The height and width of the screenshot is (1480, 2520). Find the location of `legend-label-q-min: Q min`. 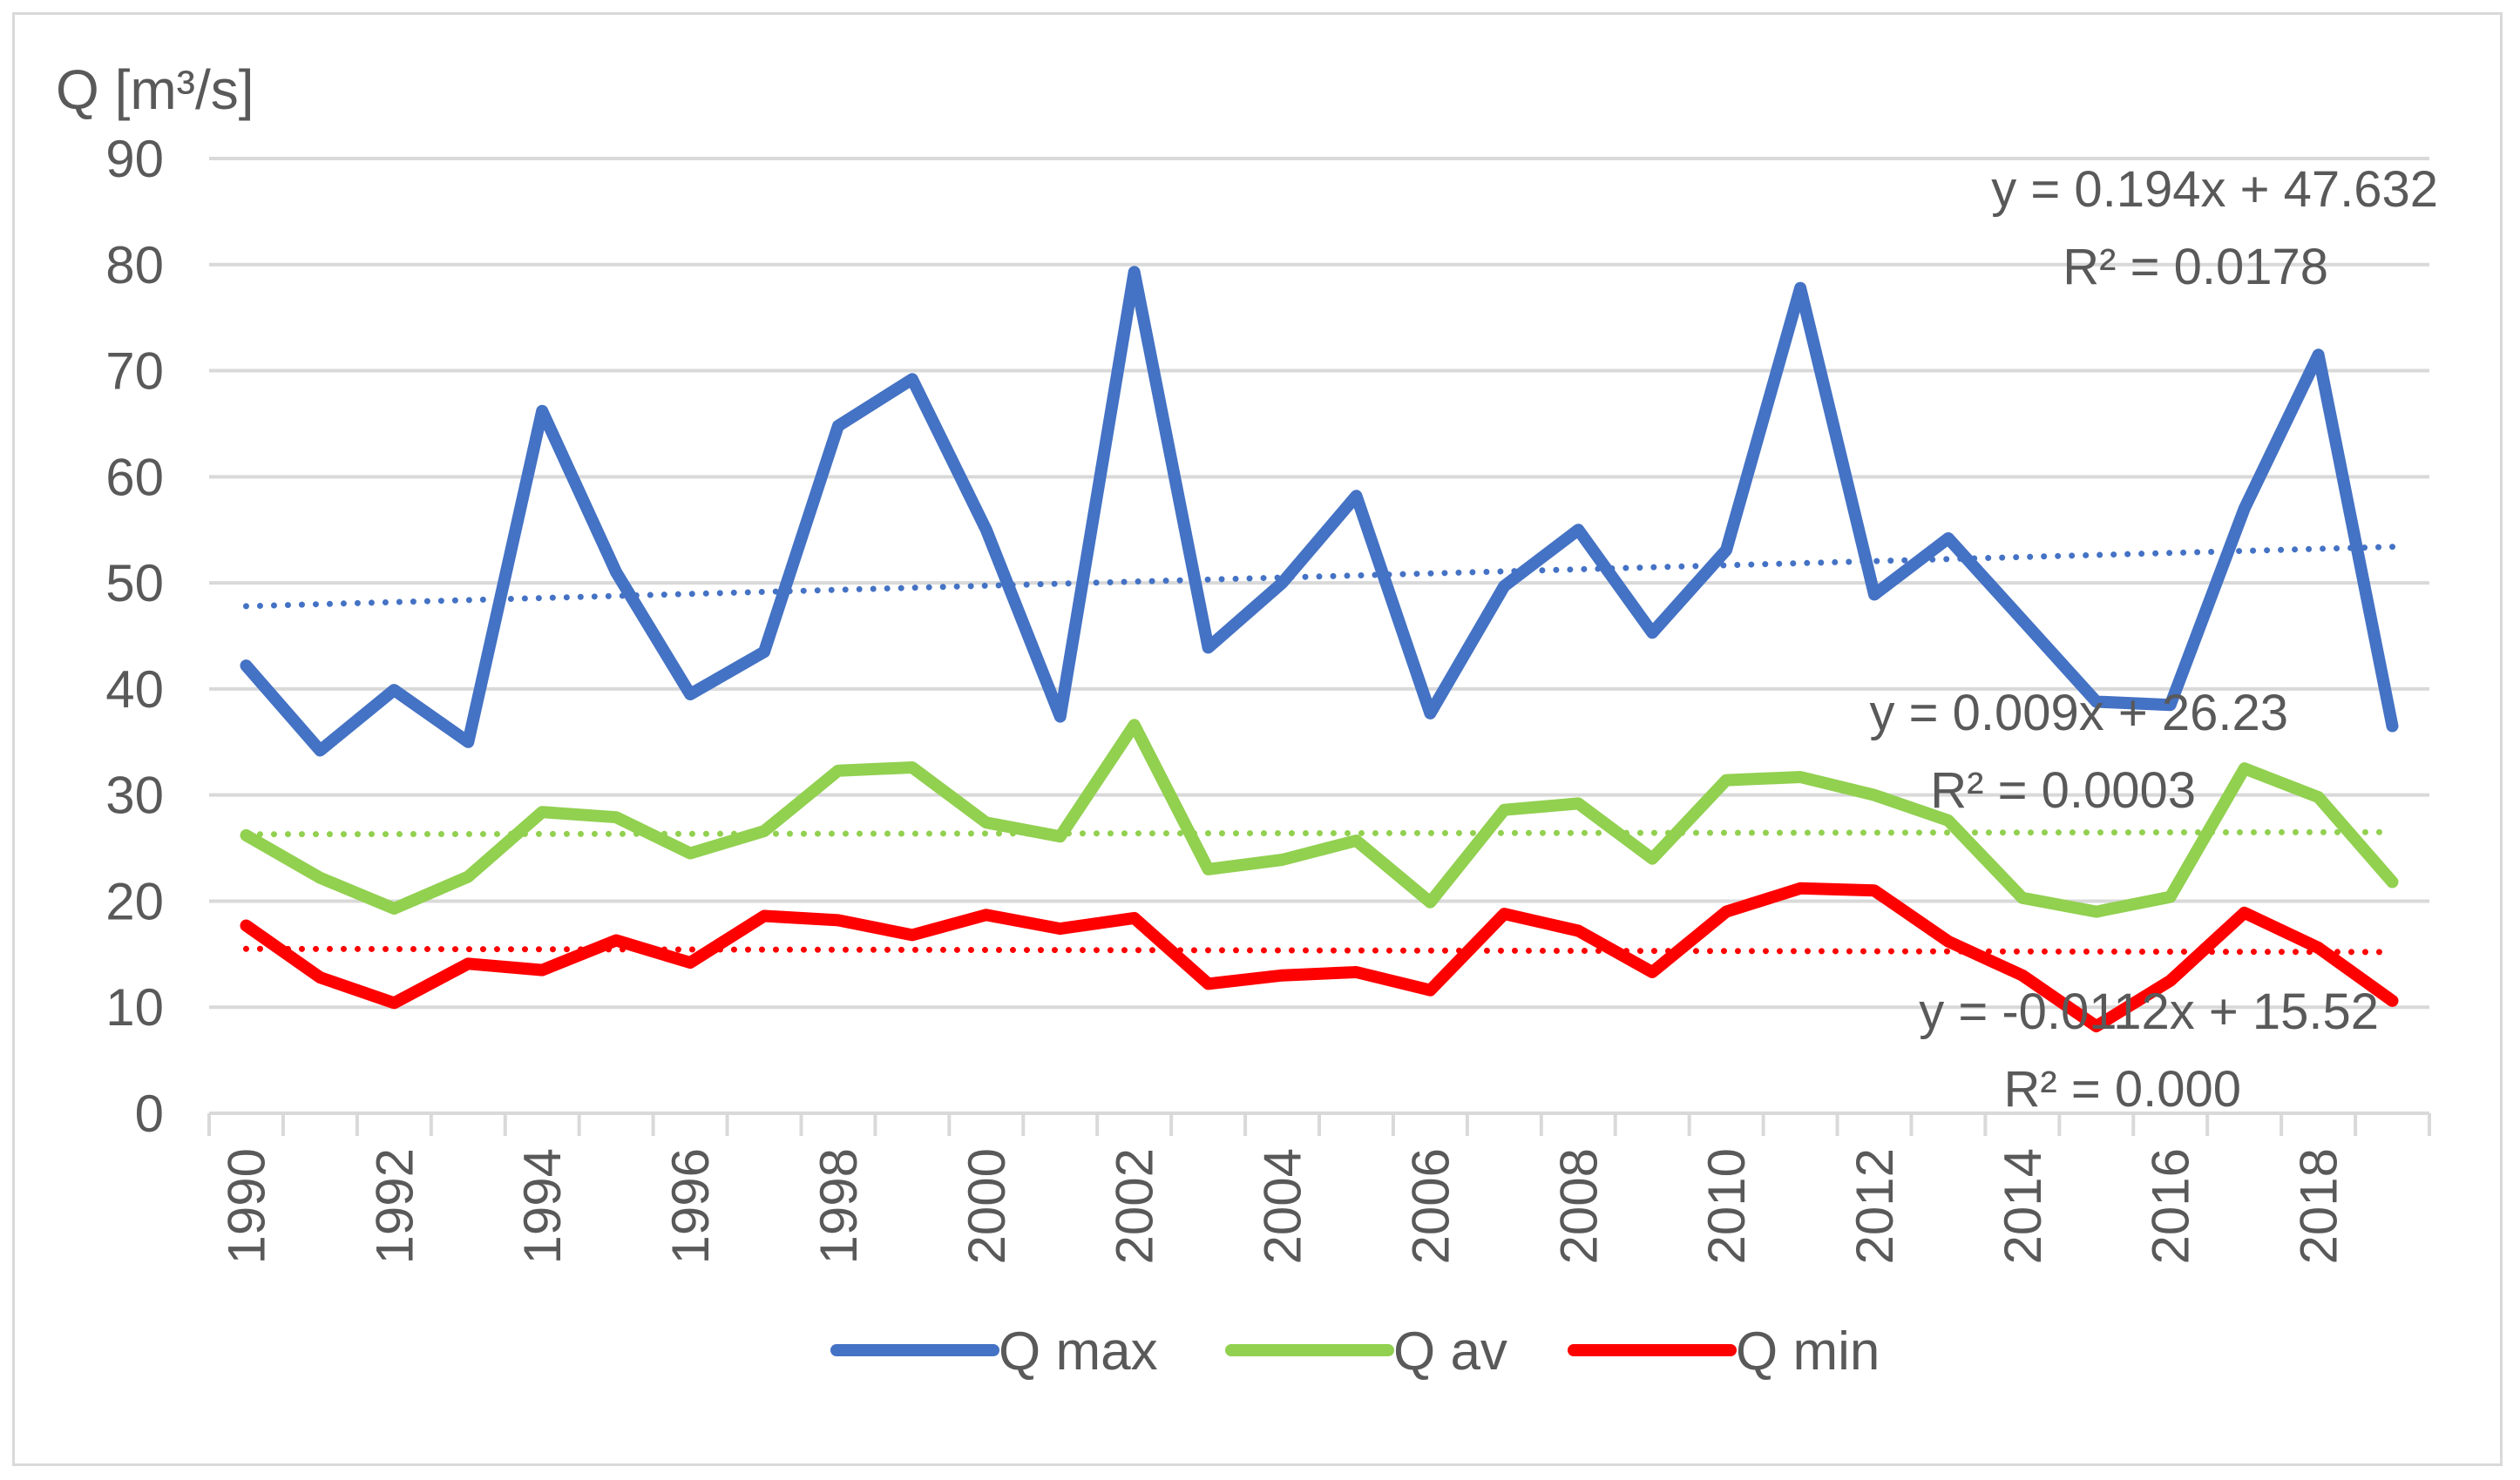

legend-label-q-min: Q min is located at coordinates (1808, 1352).